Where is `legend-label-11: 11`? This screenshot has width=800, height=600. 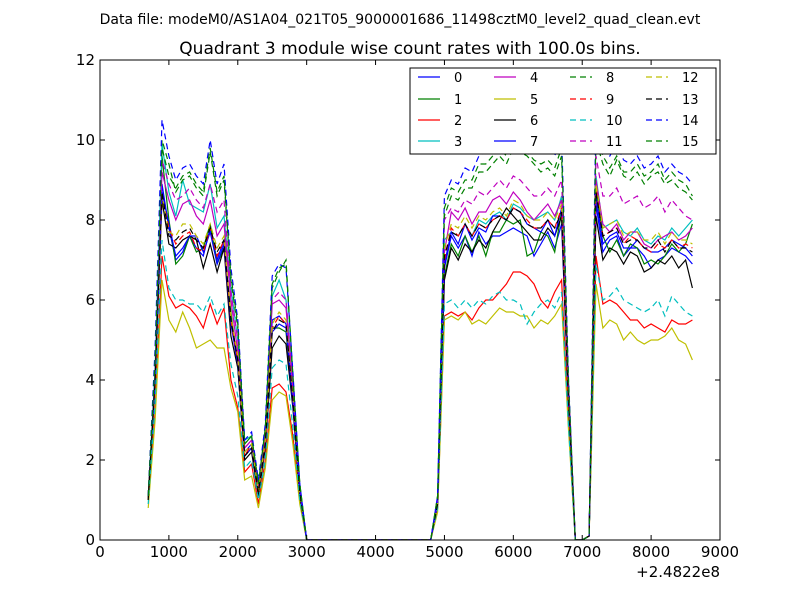 legend-label-11: 11 is located at coordinates (614, 142).